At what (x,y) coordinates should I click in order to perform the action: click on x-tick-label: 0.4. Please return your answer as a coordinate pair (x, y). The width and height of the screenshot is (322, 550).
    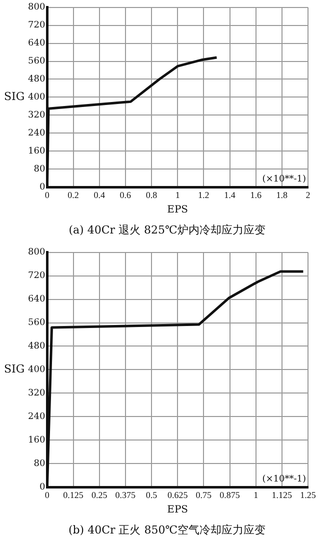
    Looking at the image, I should click on (100, 195).